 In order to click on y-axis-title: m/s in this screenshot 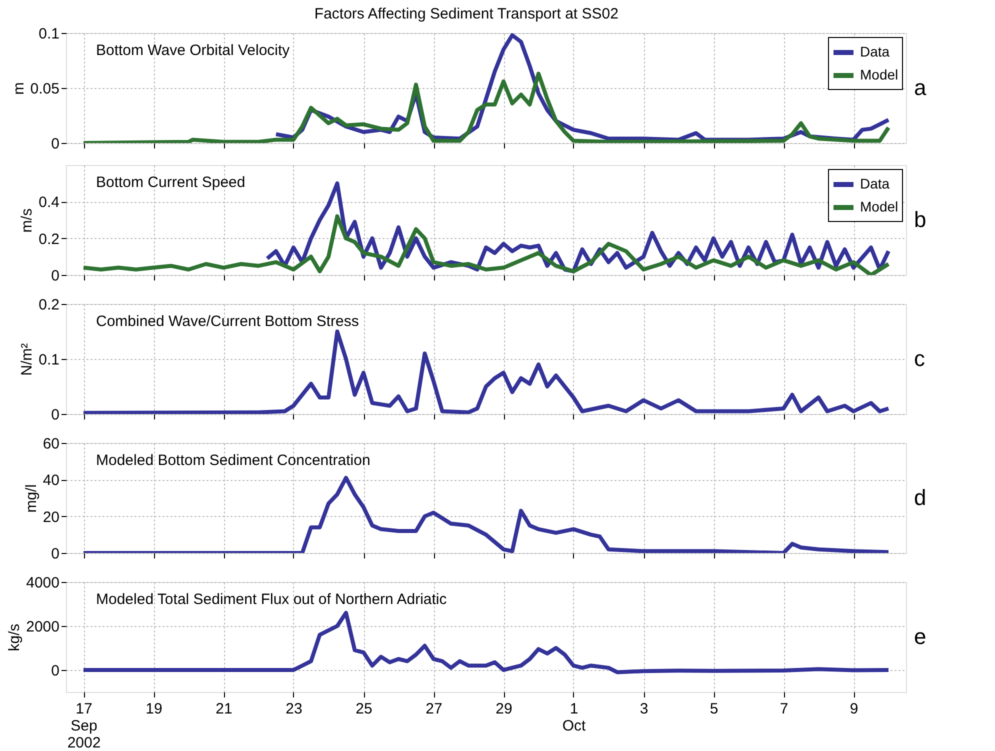, I will do `click(27, 220)`.